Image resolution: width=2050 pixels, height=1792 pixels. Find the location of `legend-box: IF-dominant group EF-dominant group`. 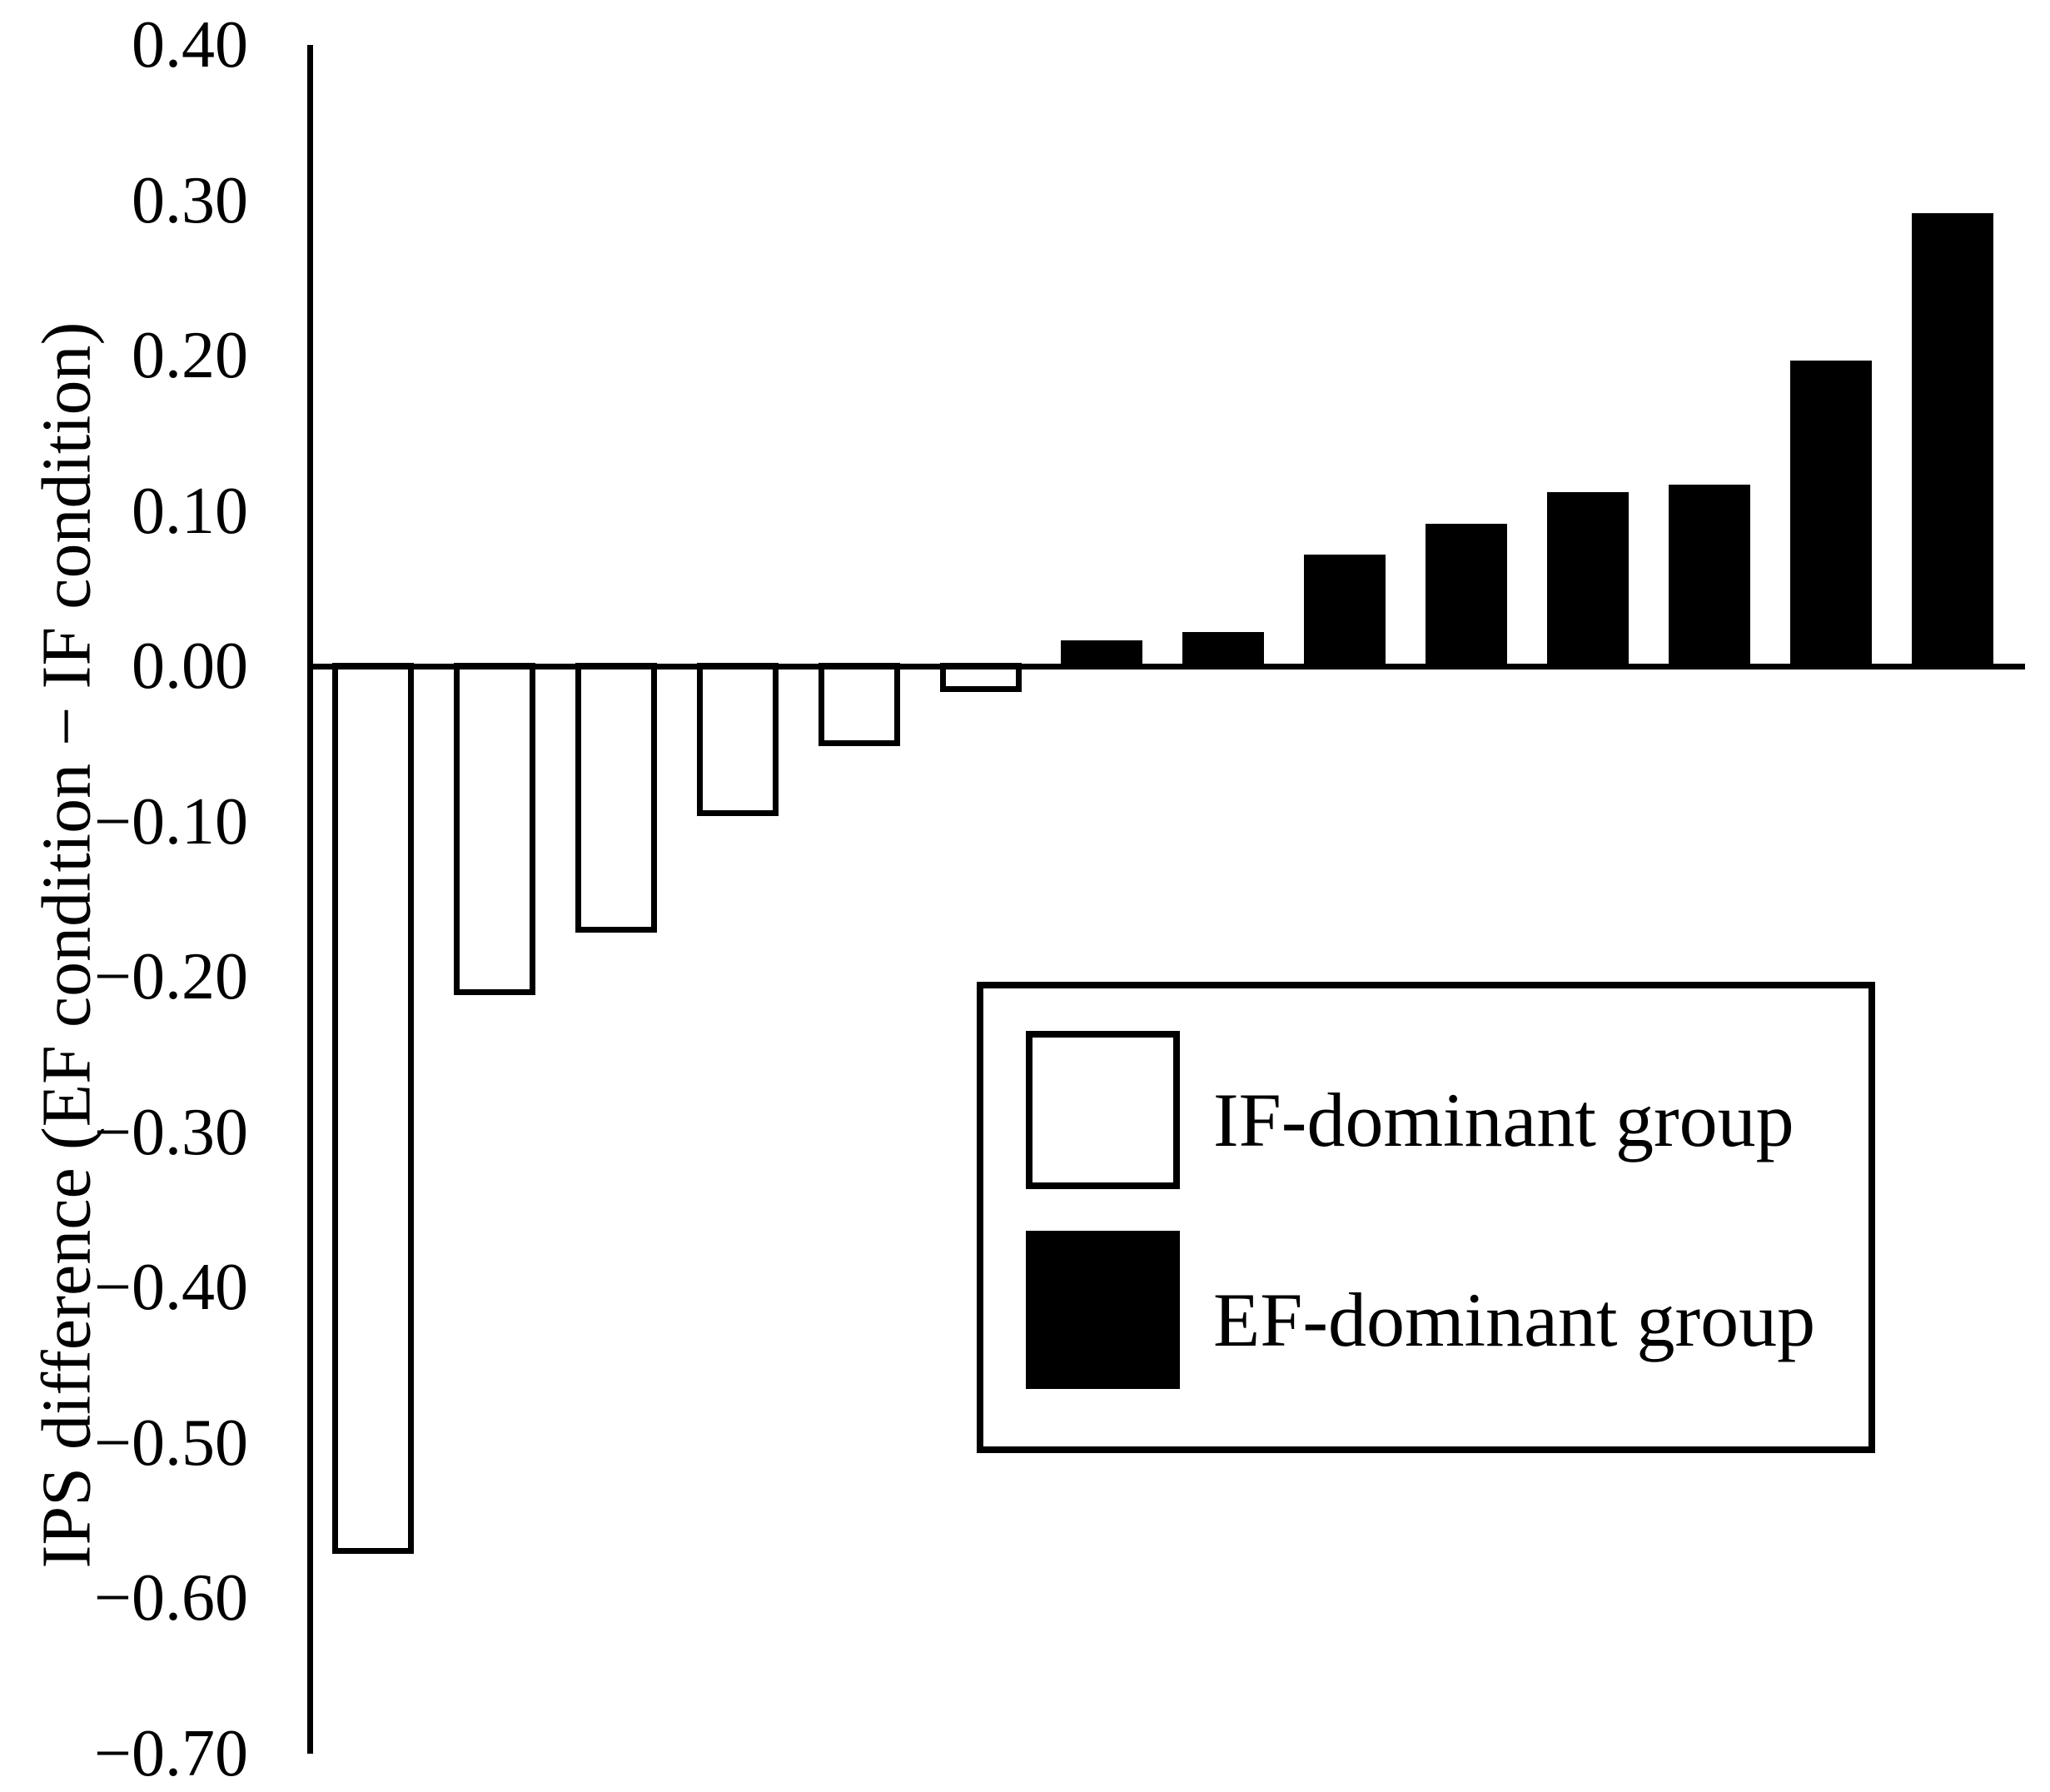

legend-box: IF-dominant group EF-dominant group is located at coordinates (1426, 1217).